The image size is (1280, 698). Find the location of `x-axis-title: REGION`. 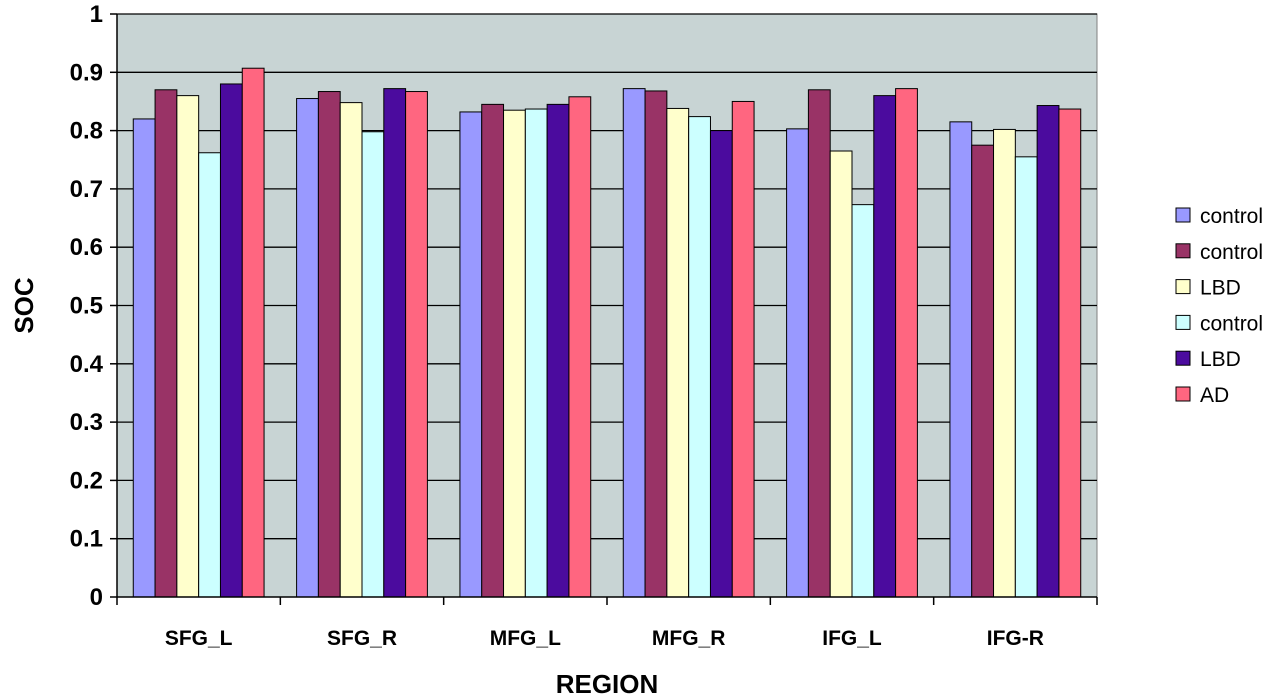

x-axis-title: REGION is located at coordinates (607, 683).